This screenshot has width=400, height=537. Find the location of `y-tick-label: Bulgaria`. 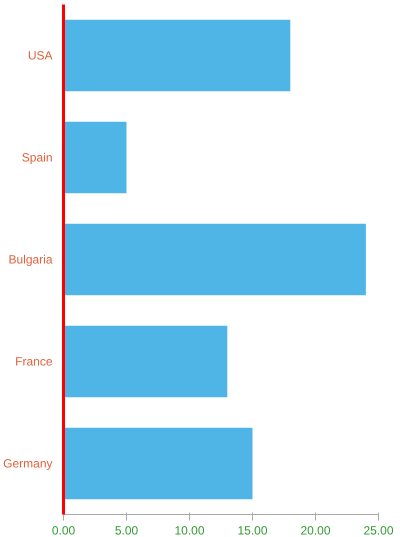

y-tick-label: Bulgaria is located at coordinates (30, 259).